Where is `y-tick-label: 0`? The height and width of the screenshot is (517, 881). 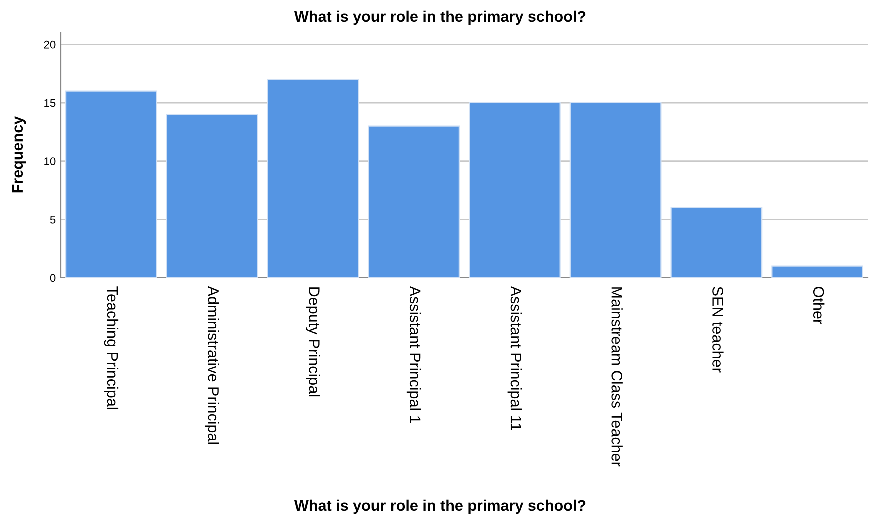 y-tick-label: 0 is located at coordinates (53, 278).